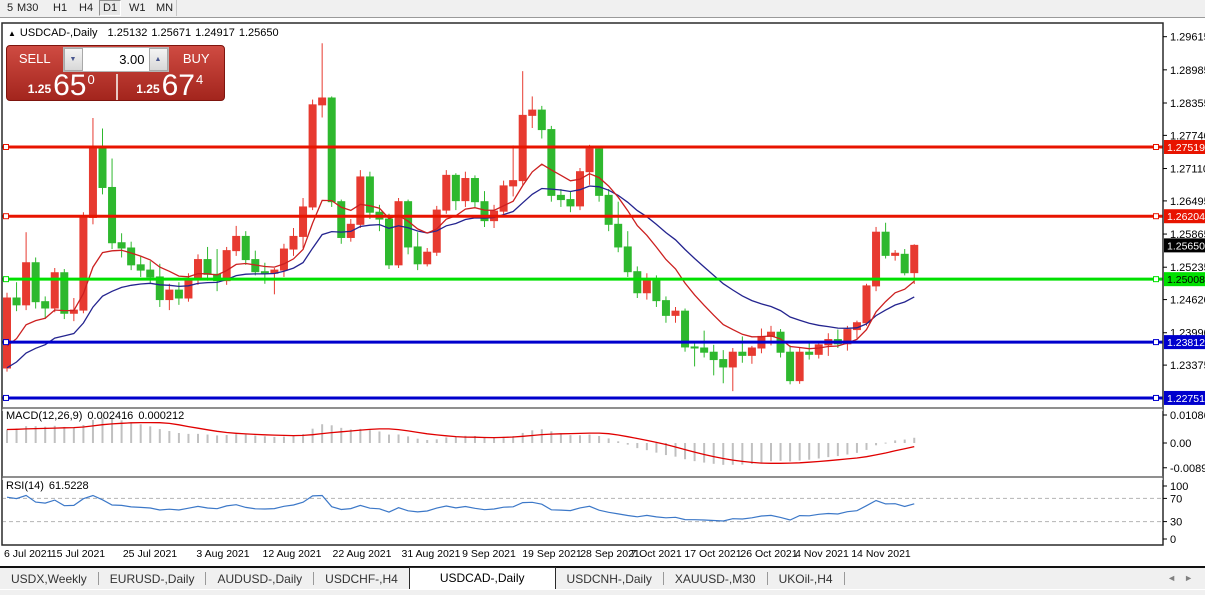 The height and width of the screenshot is (595, 1205). Describe the element at coordinates (1186, 280) in the screenshot. I see `svg-text: 1.25008` at that location.